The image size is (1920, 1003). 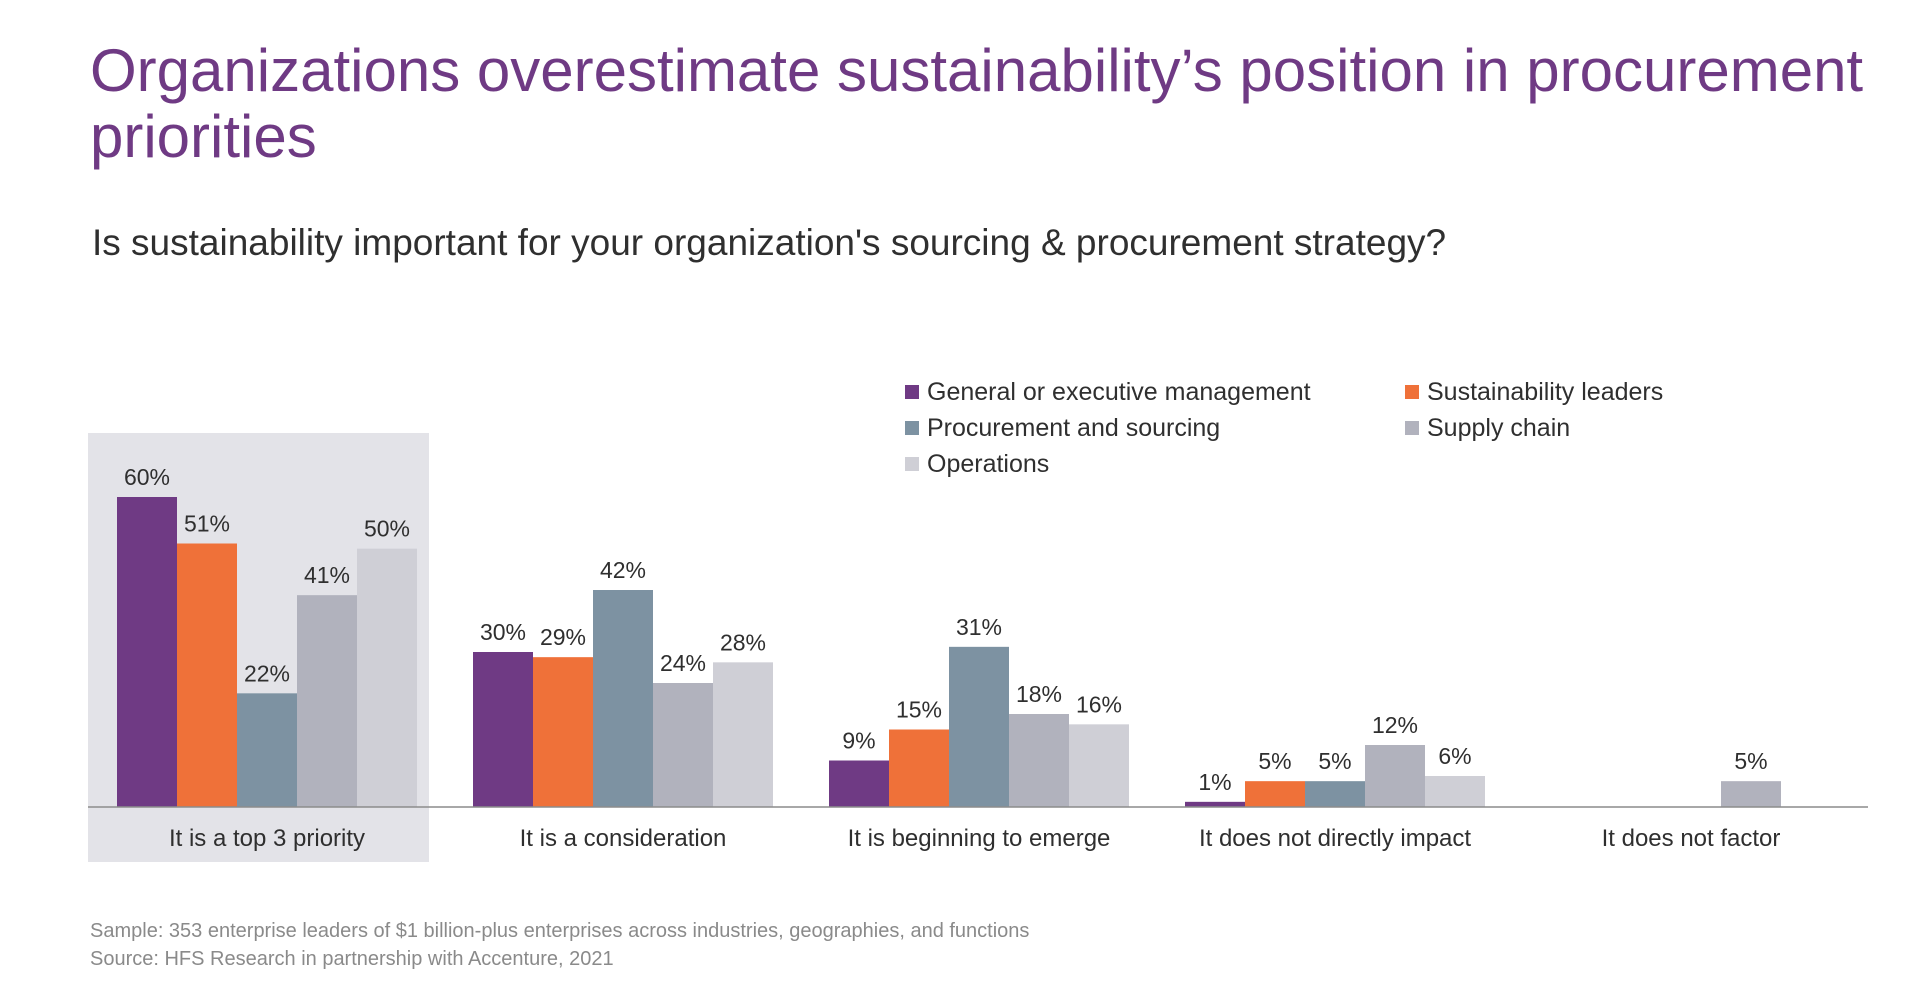 What do you see at coordinates (979, 627) in the screenshot?
I see `bar-value-label: 31%` at bounding box center [979, 627].